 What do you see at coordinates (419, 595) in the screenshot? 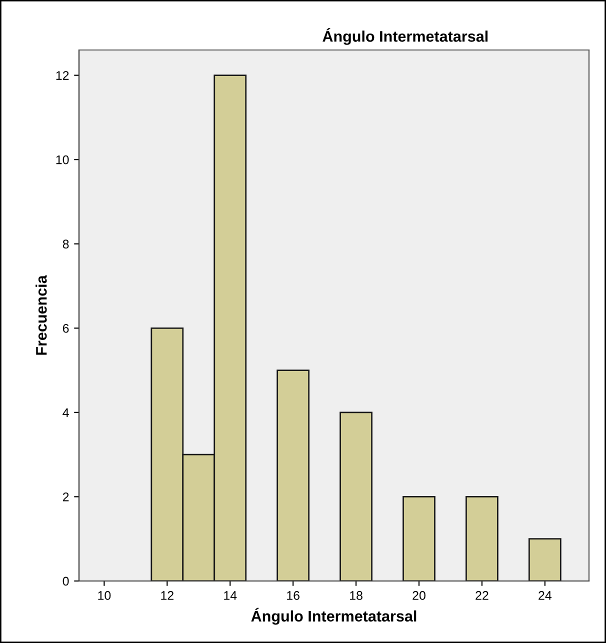
I see `x-tick-label: 20` at bounding box center [419, 595].